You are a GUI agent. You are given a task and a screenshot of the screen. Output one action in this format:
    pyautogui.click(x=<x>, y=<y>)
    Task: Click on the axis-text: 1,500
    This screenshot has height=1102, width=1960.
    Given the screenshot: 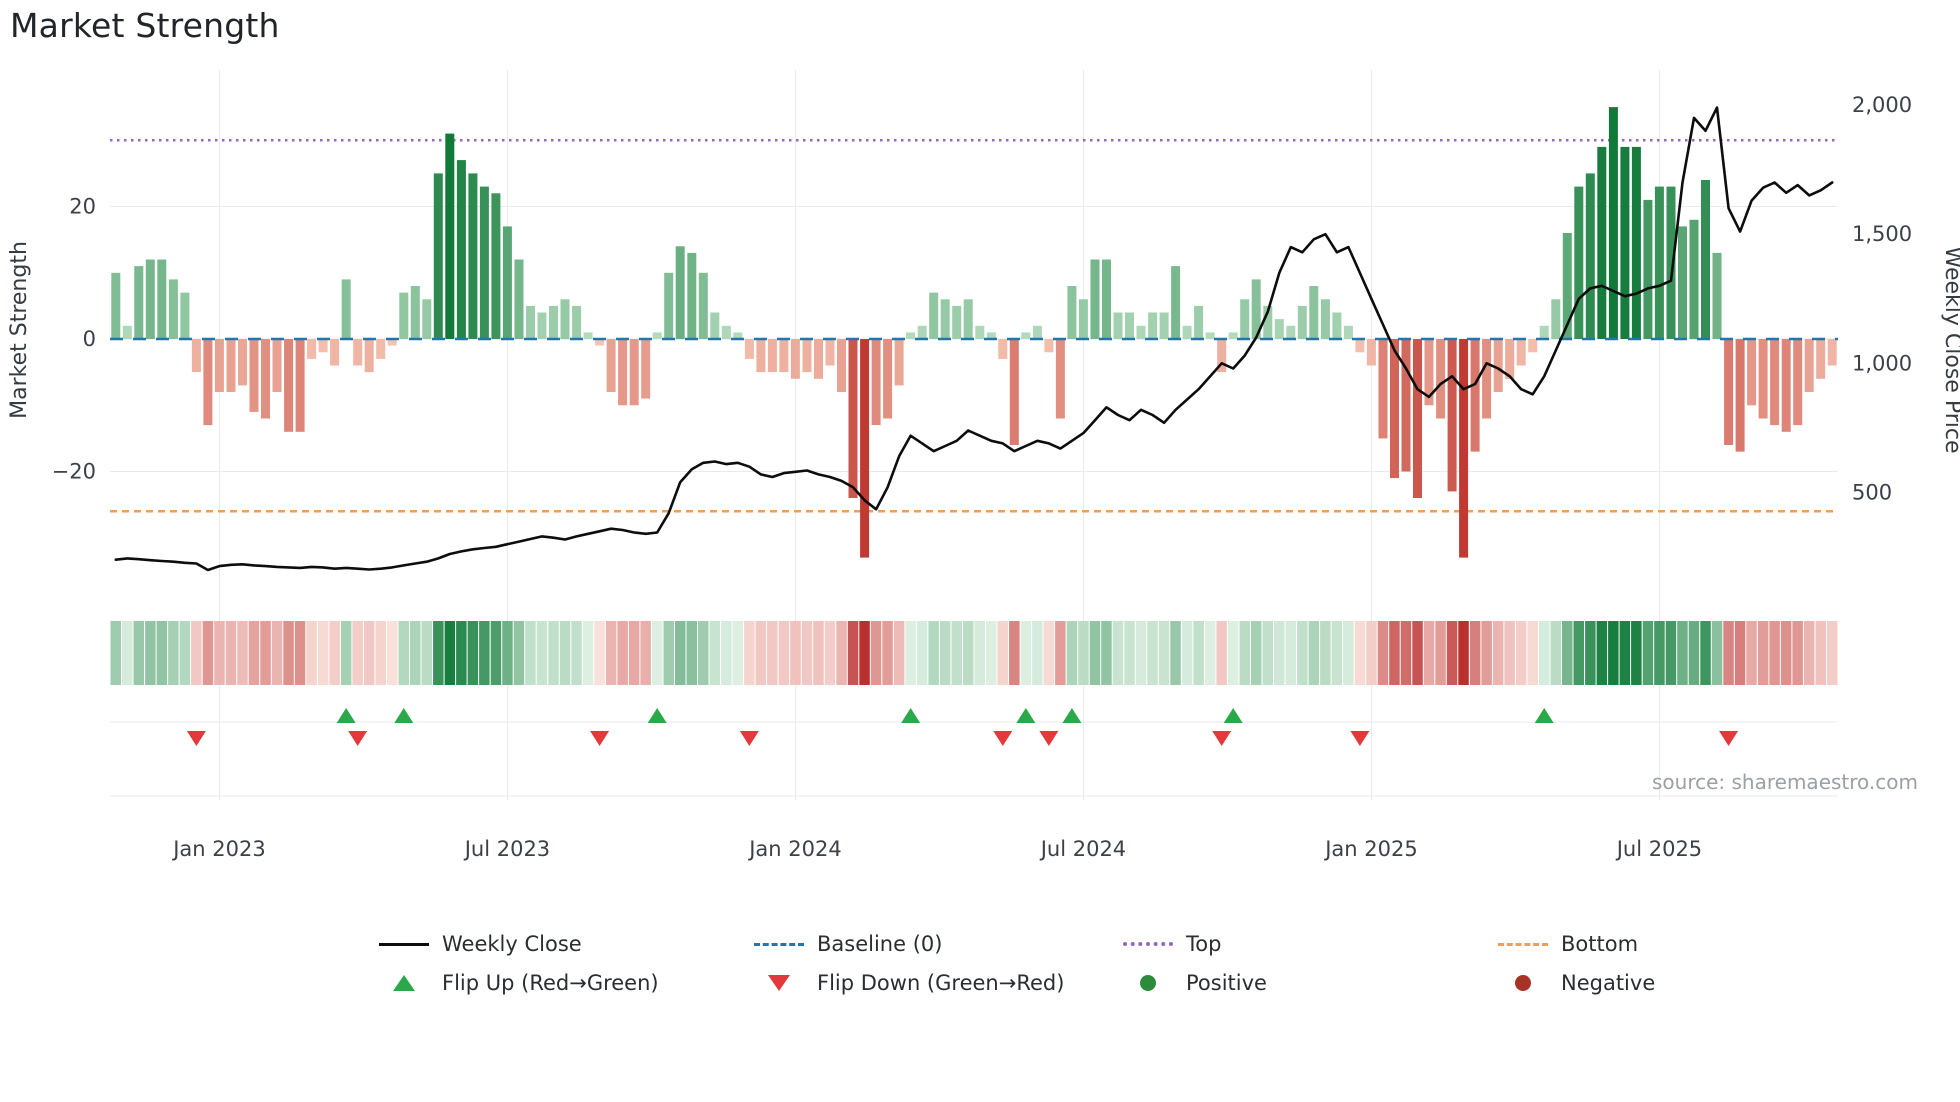 What is the action you would take?
    pyautogui.click(x=1882, y=234)
    